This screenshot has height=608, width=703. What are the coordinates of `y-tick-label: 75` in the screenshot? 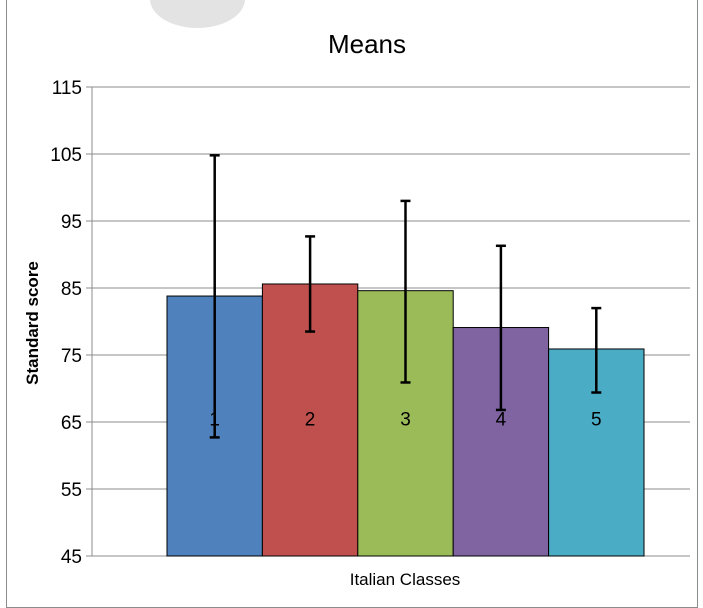 It's located at (71, 356).